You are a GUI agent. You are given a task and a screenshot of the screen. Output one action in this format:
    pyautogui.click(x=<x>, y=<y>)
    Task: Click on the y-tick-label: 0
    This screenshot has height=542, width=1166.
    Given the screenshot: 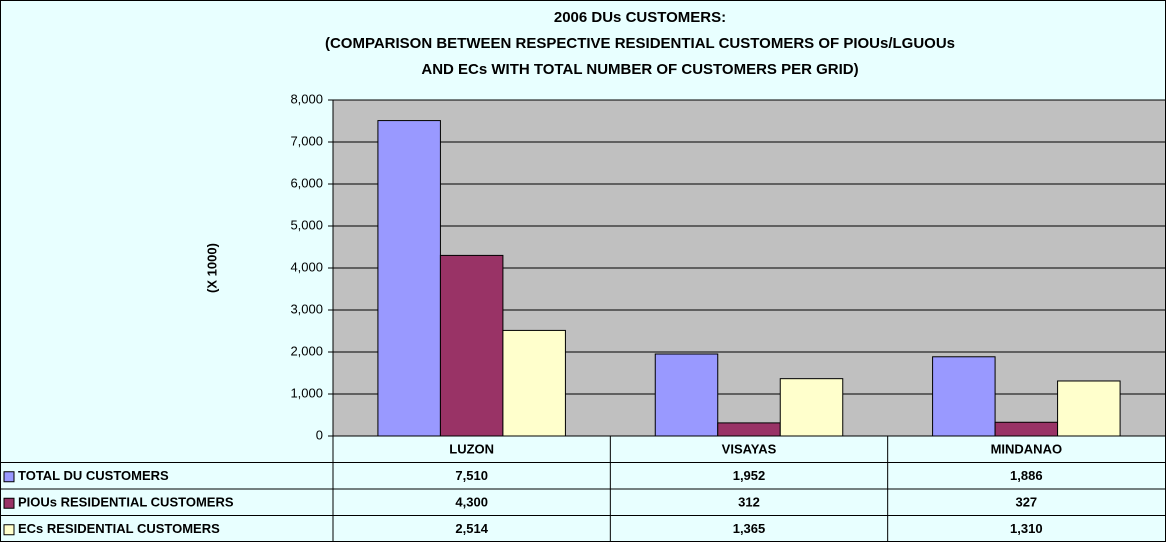 What is the action you would take?
    pyautogui.click(x=319, y=434)
    